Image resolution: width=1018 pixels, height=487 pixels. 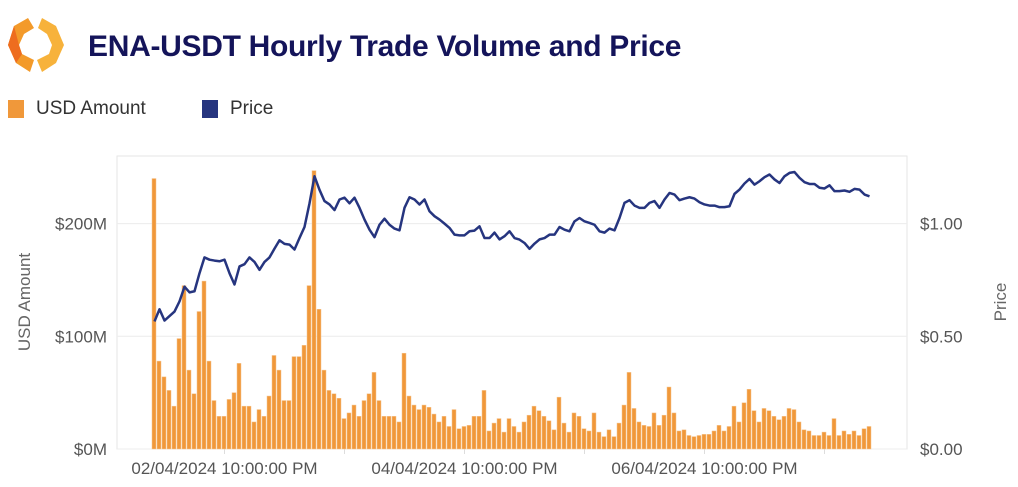 What do you see at coordinates (16, 109) in the screenshot?
I see `legend-swatch-usd-amount` at bounding box center [16, 109].